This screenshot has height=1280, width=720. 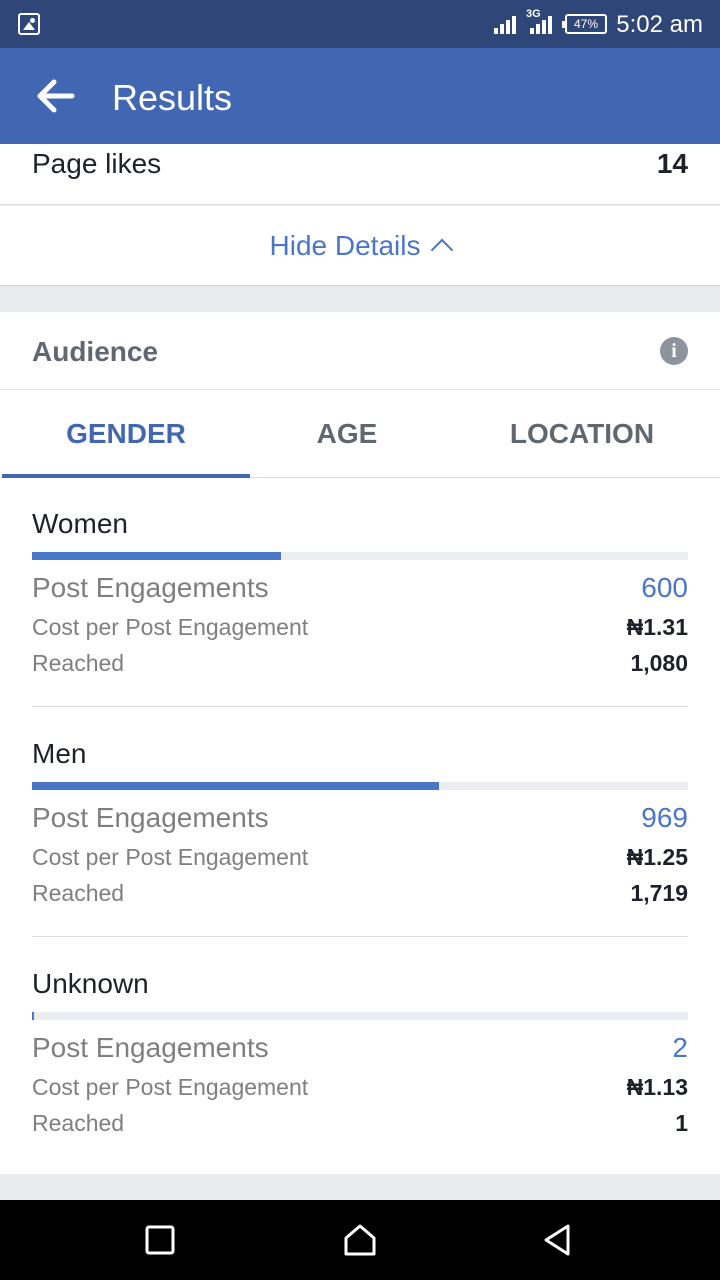 I want to click on hide-details-label: Hide Details, so click(x=345, y=245).